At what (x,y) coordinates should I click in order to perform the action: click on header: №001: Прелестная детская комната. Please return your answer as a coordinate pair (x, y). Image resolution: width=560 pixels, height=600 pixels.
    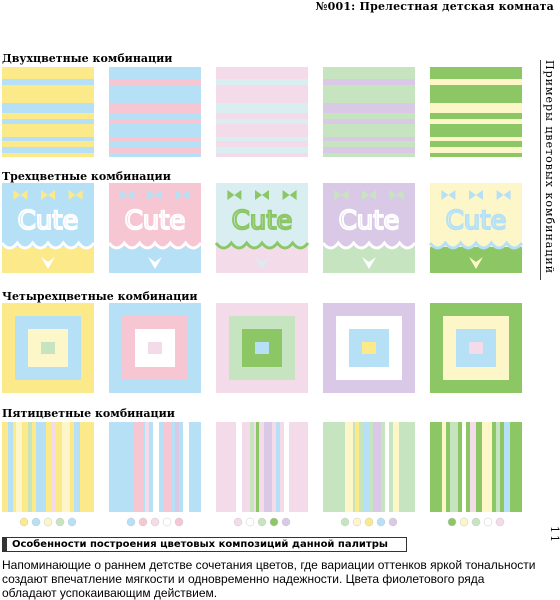
    Looking at the image, I should click on (434, 6).